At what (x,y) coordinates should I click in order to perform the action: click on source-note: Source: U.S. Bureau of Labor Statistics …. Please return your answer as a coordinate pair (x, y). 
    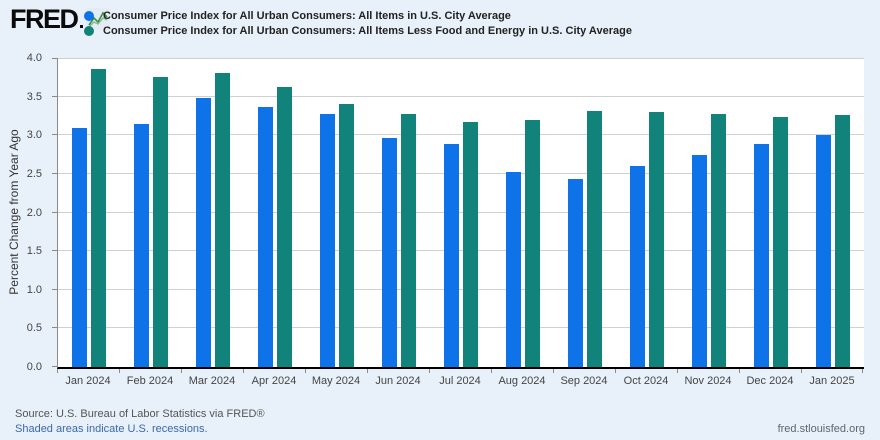
    Looking at the image, I should click on (140, 414).